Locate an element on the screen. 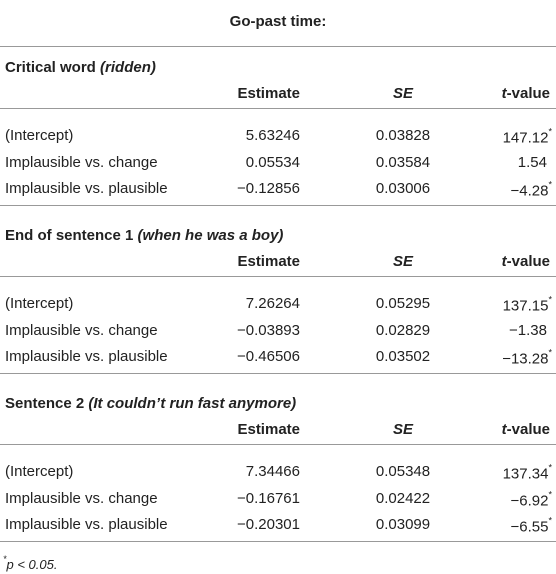 This screenshot has width=556, height=574. section-title: End of sentence 1 is located at coordinates (69, 235).